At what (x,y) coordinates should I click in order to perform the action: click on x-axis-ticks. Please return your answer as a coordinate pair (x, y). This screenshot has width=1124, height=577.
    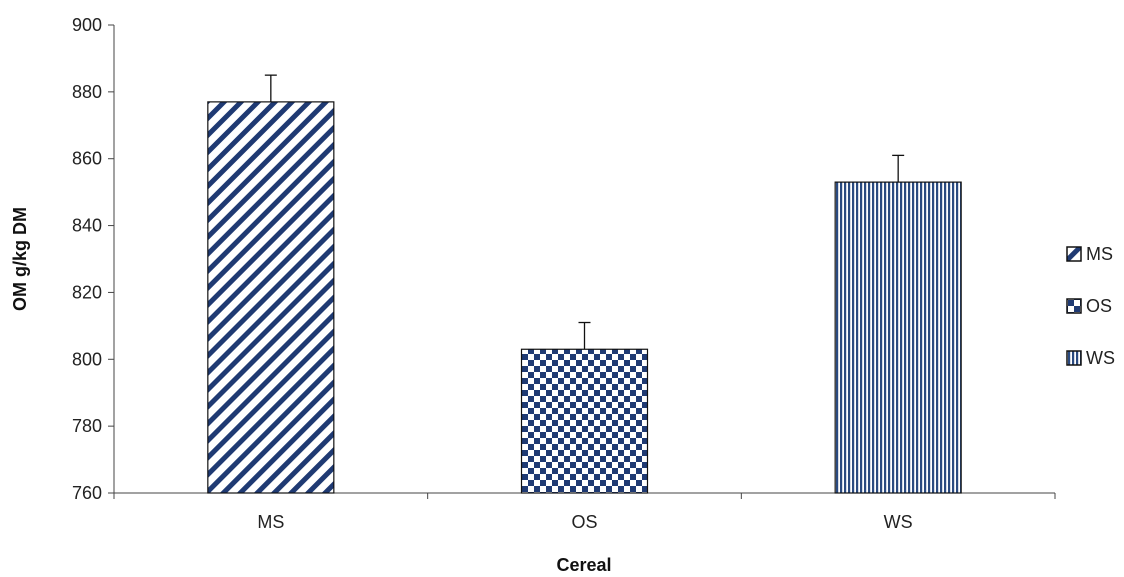
    Looking at the image, I should click on (584, 496).